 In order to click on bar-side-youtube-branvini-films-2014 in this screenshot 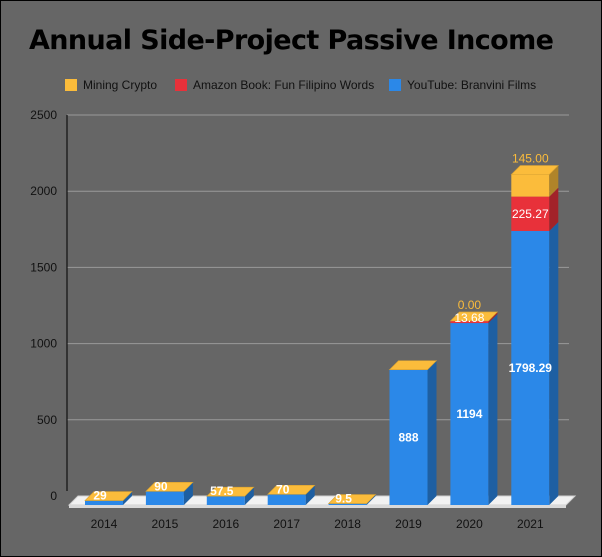, I will do `click(127, 498)`.